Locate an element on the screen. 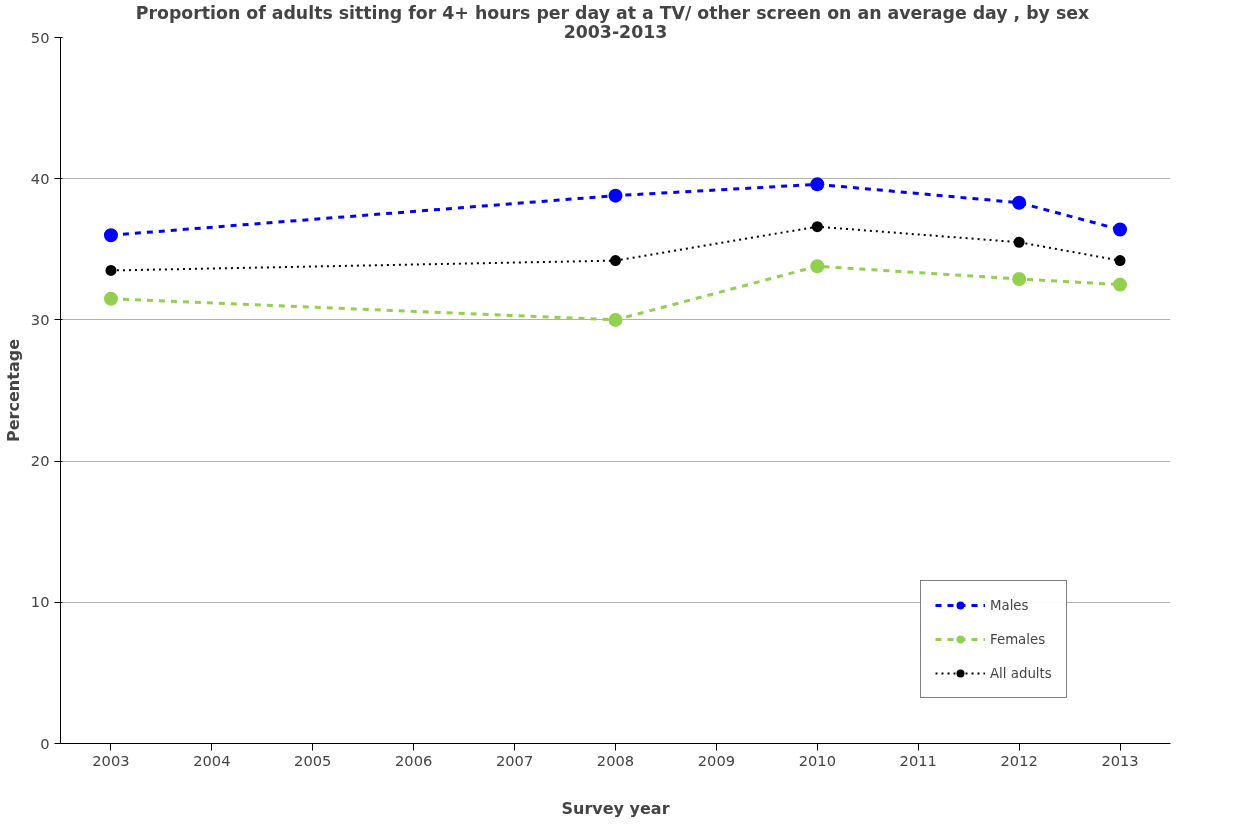 The image size is (1243, 834). x-tick-label: 2004 is located at coordinates (212, 760).